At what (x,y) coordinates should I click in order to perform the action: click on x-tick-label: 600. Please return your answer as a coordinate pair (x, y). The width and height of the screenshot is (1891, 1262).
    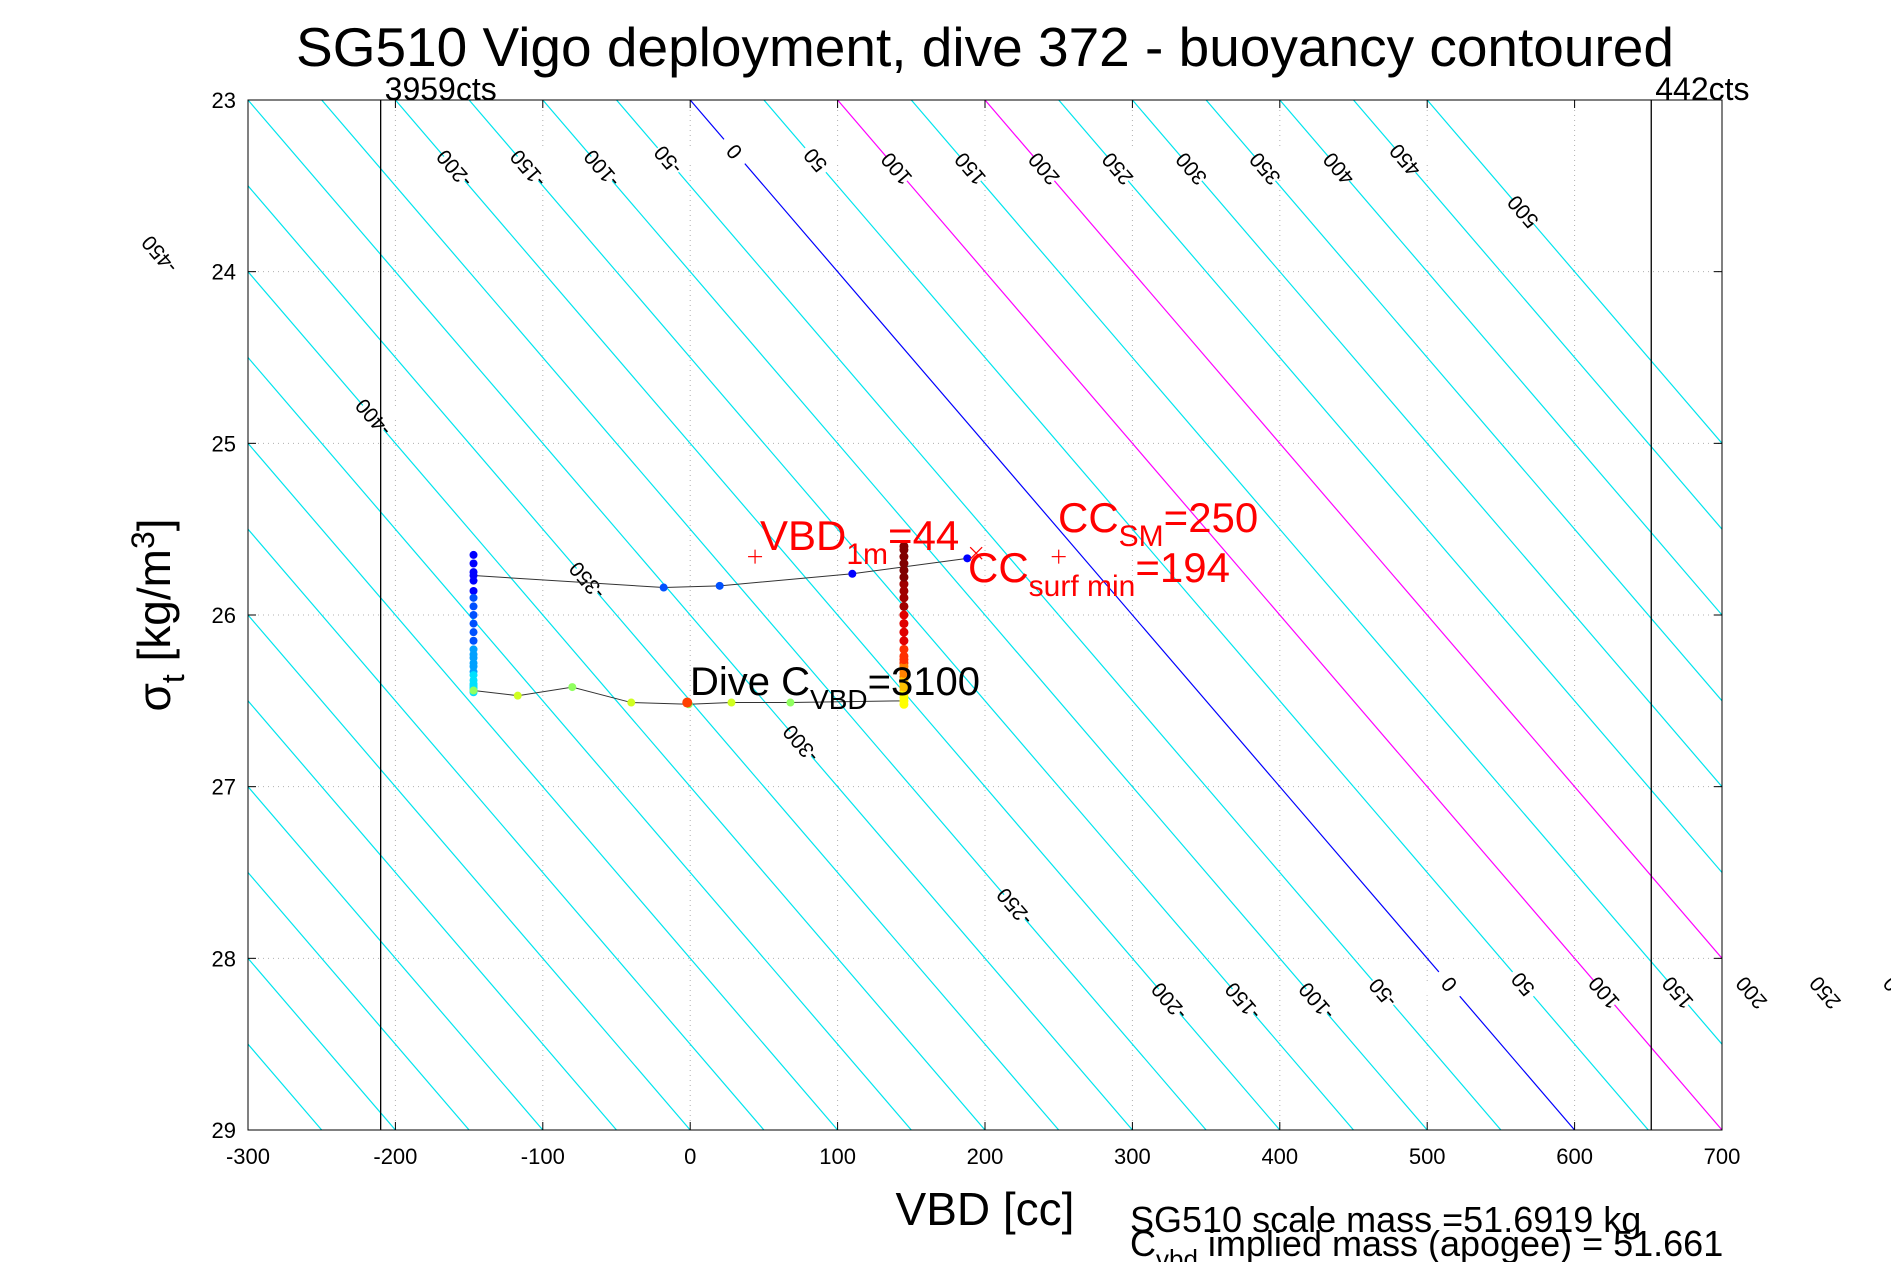
    Looking at the image, I should click on (1574, 1156).